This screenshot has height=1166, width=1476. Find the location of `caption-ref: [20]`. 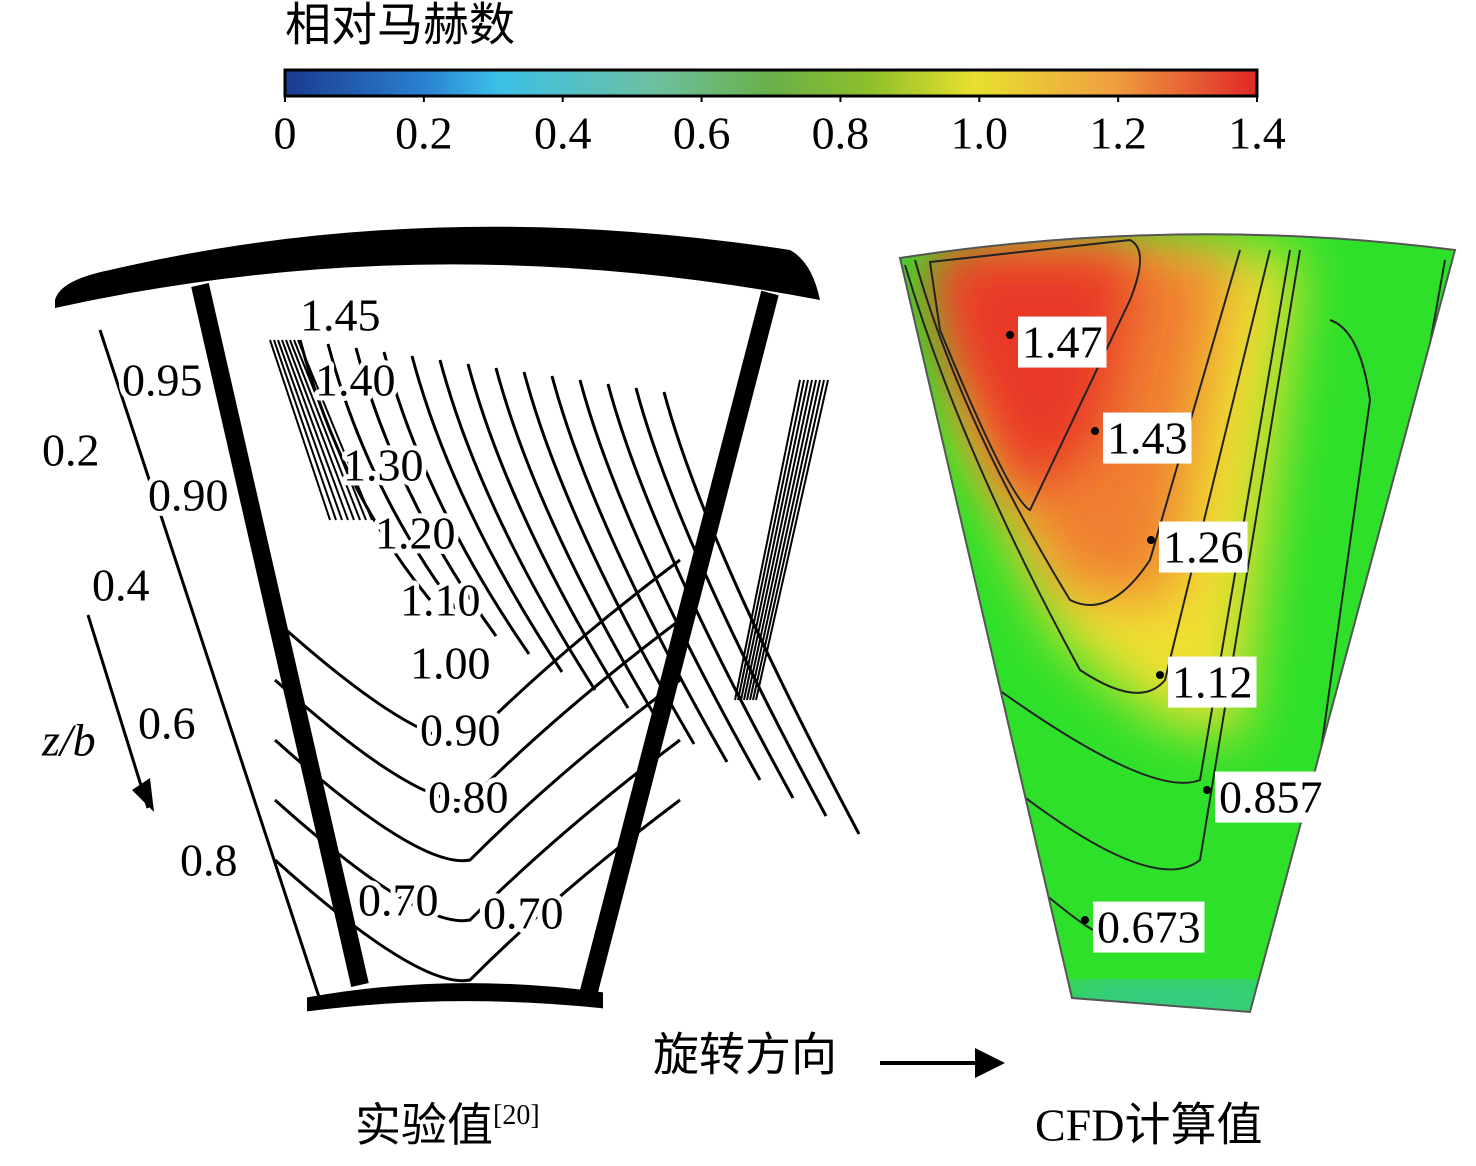

caption-ref: [20] is located at coordinates (516, 1115).